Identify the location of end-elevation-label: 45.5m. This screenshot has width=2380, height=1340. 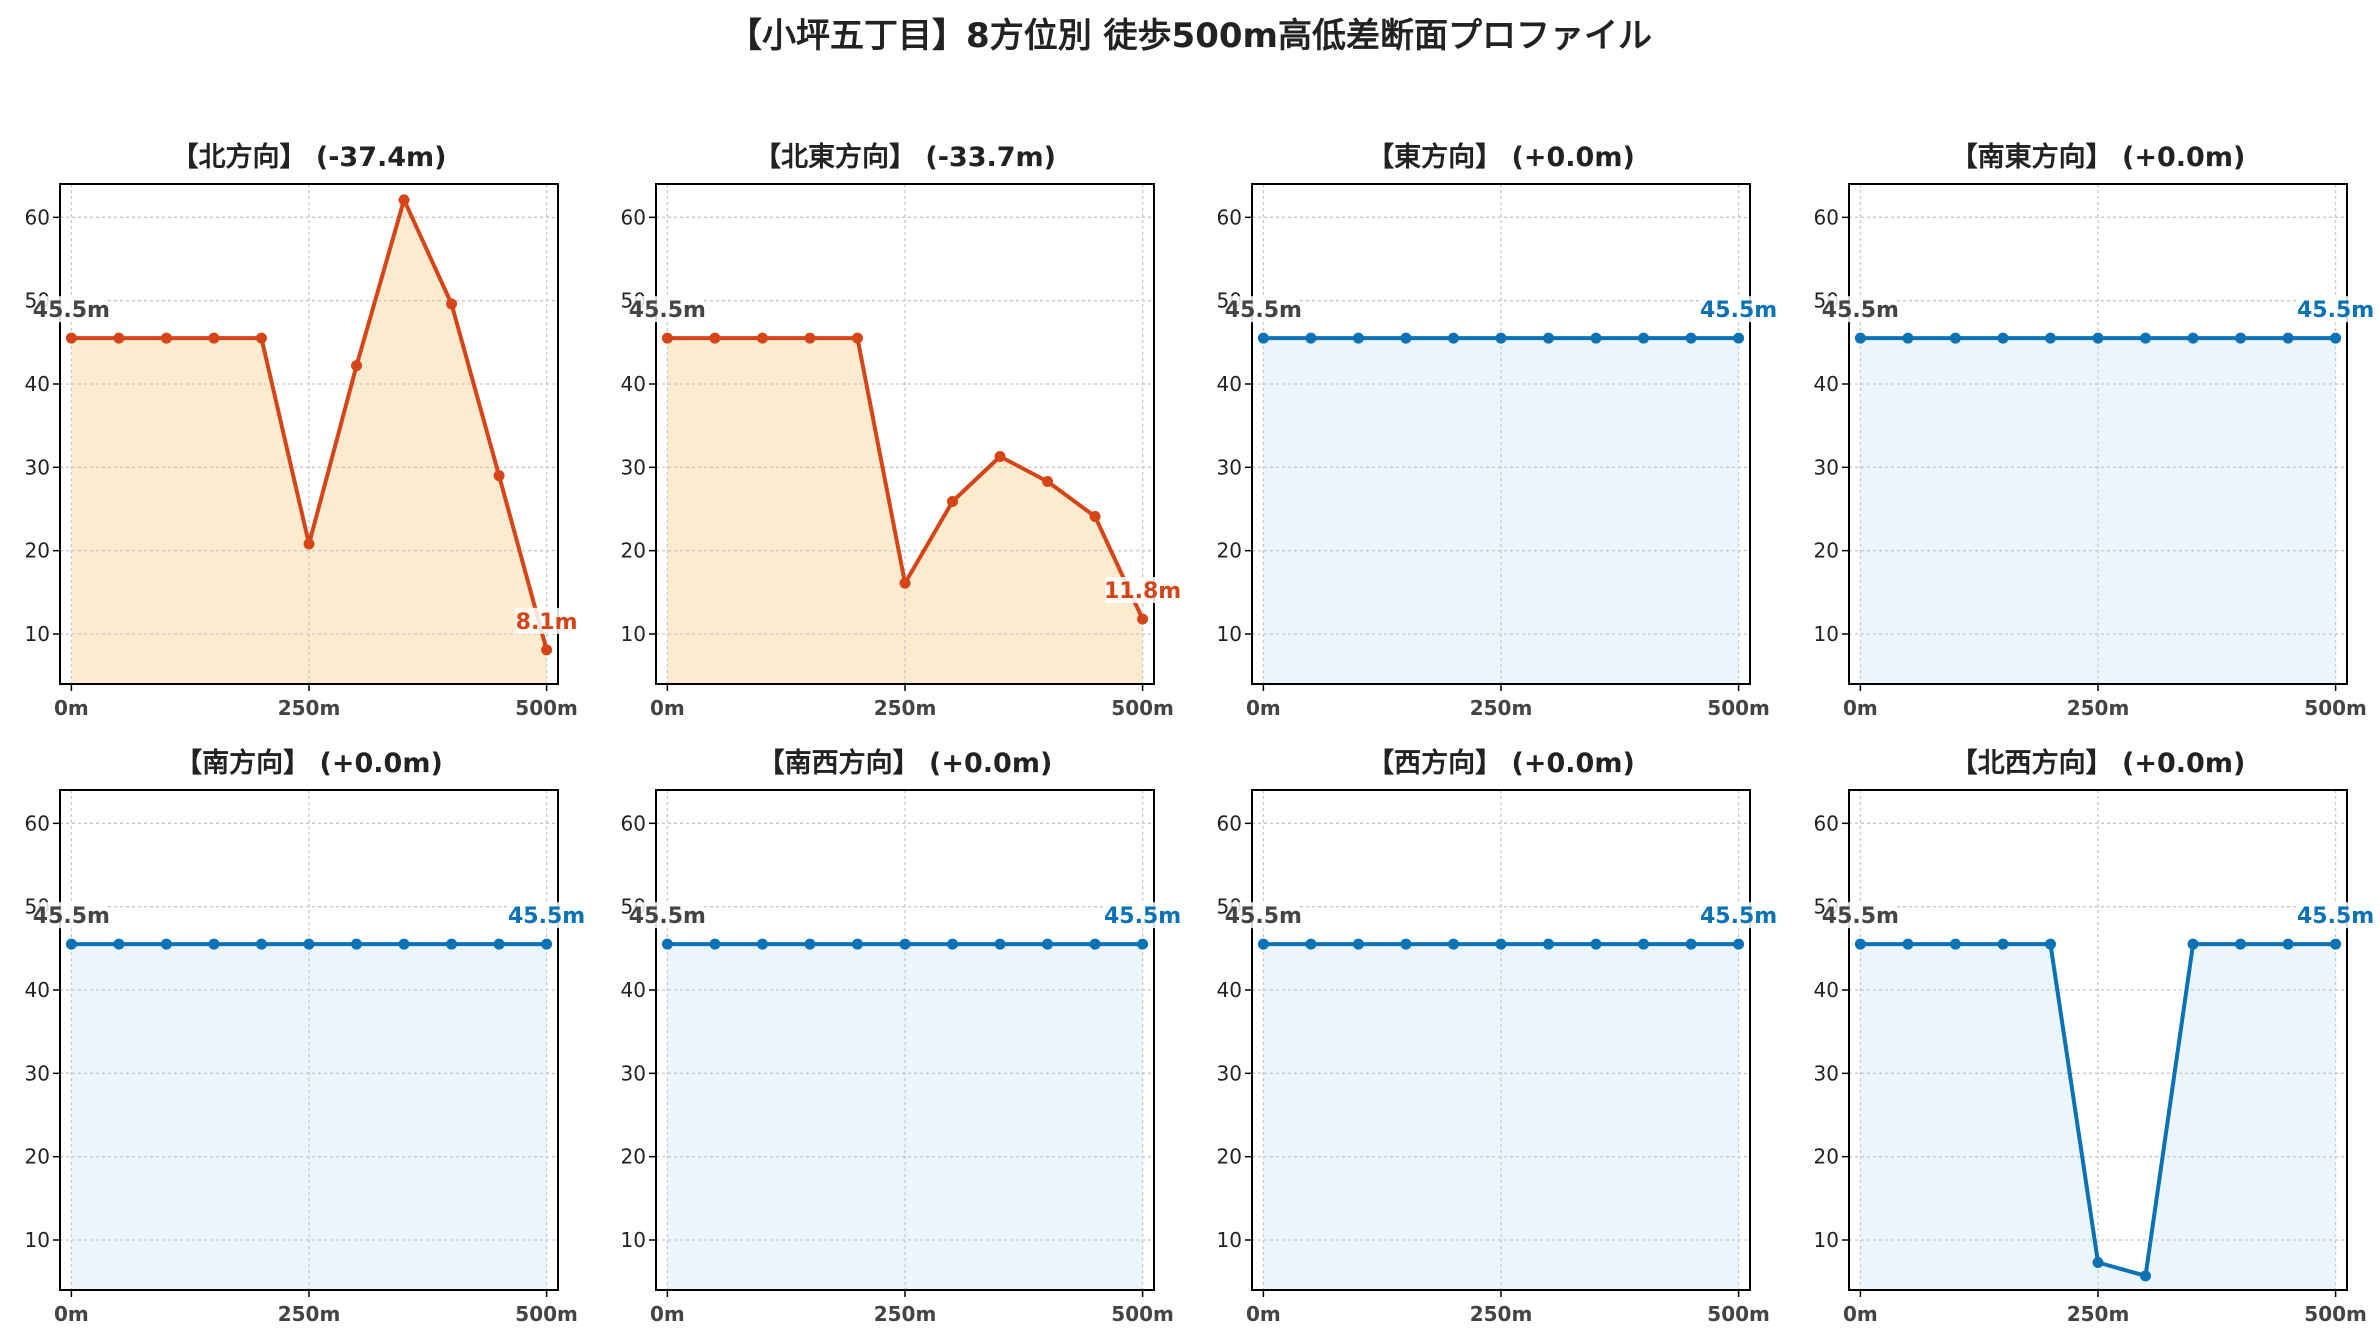
(2335, 310).